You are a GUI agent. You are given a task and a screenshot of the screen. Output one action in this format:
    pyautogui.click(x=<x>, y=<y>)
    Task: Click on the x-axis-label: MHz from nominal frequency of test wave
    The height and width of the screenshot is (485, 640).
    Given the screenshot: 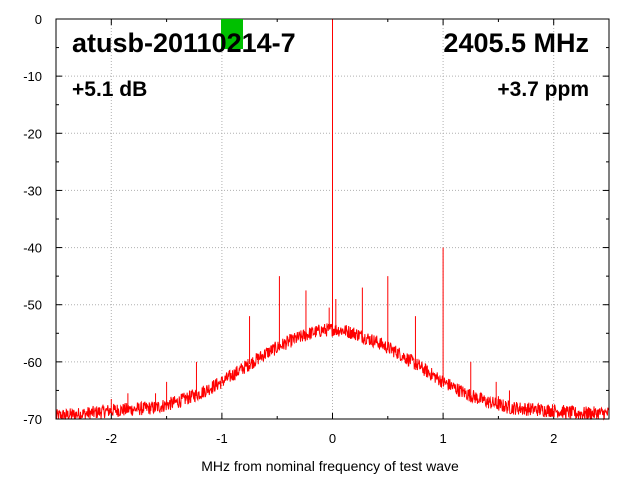 What is the action you would take?
    pyautogui.click(x=330, y=466)
    